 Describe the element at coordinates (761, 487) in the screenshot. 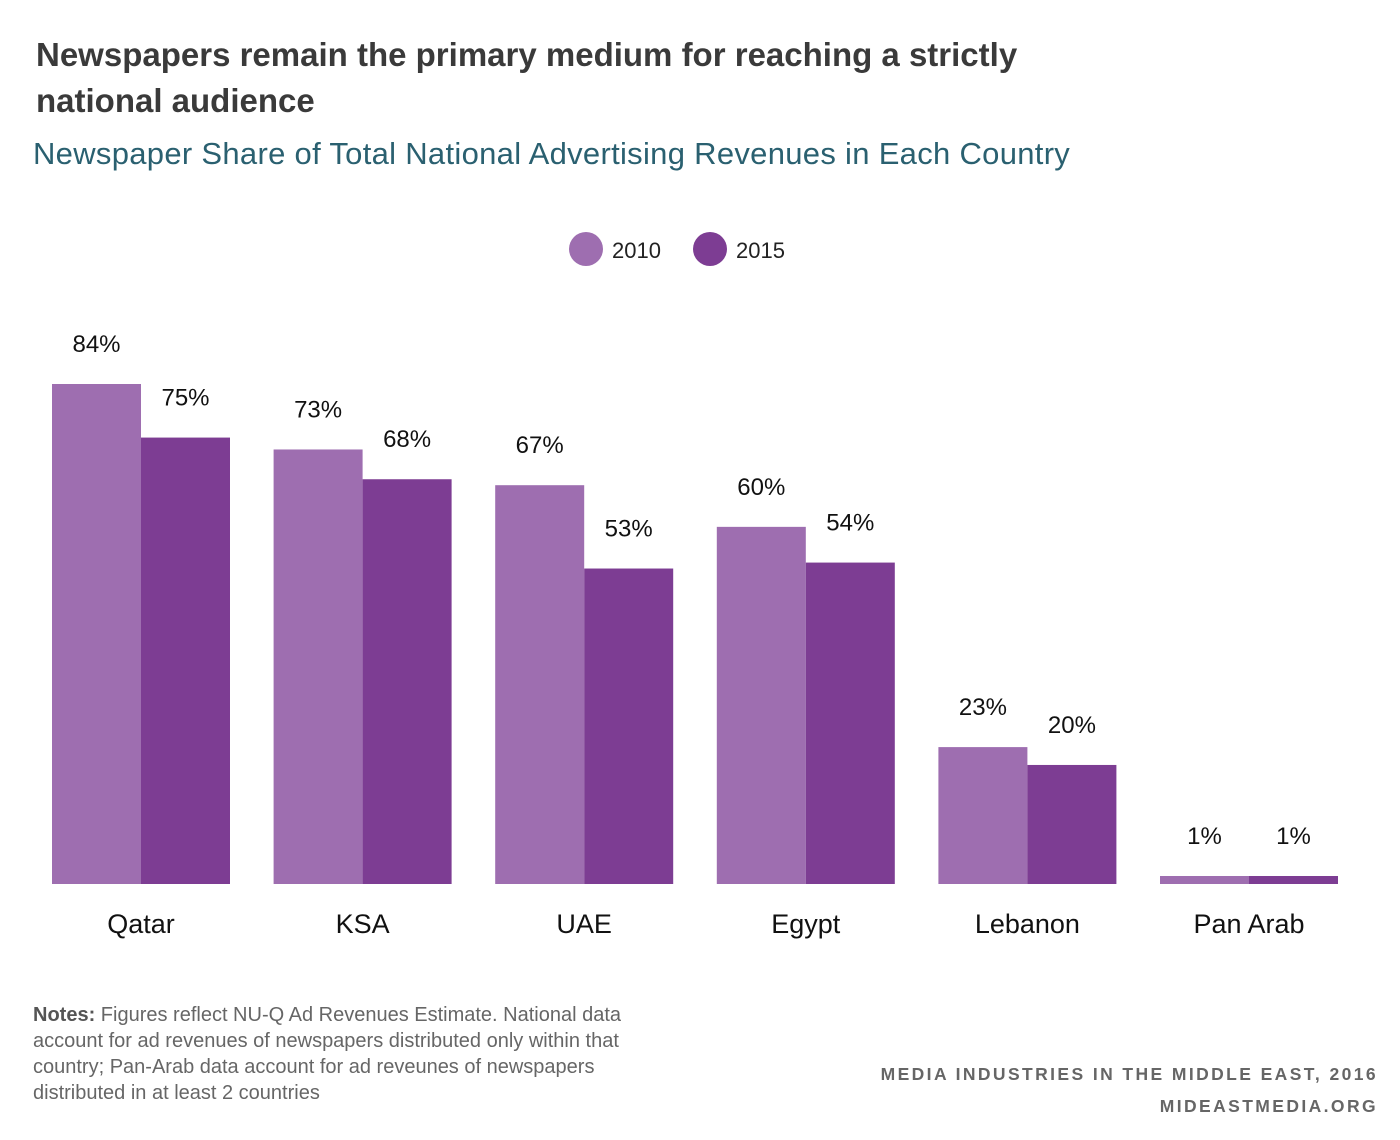

I see `data-label-egypt-2010: 60%` at that location.